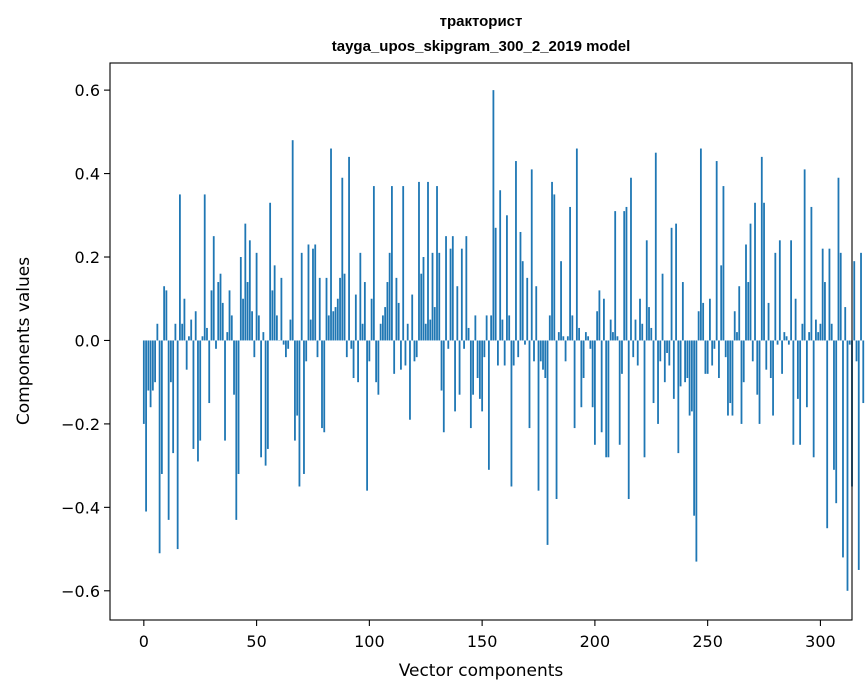 This screenshot has height=696, width=867. Describe the element at coordinates (481, 671) in the screenshot. I see `x-axis-label: Vector components` at that location.